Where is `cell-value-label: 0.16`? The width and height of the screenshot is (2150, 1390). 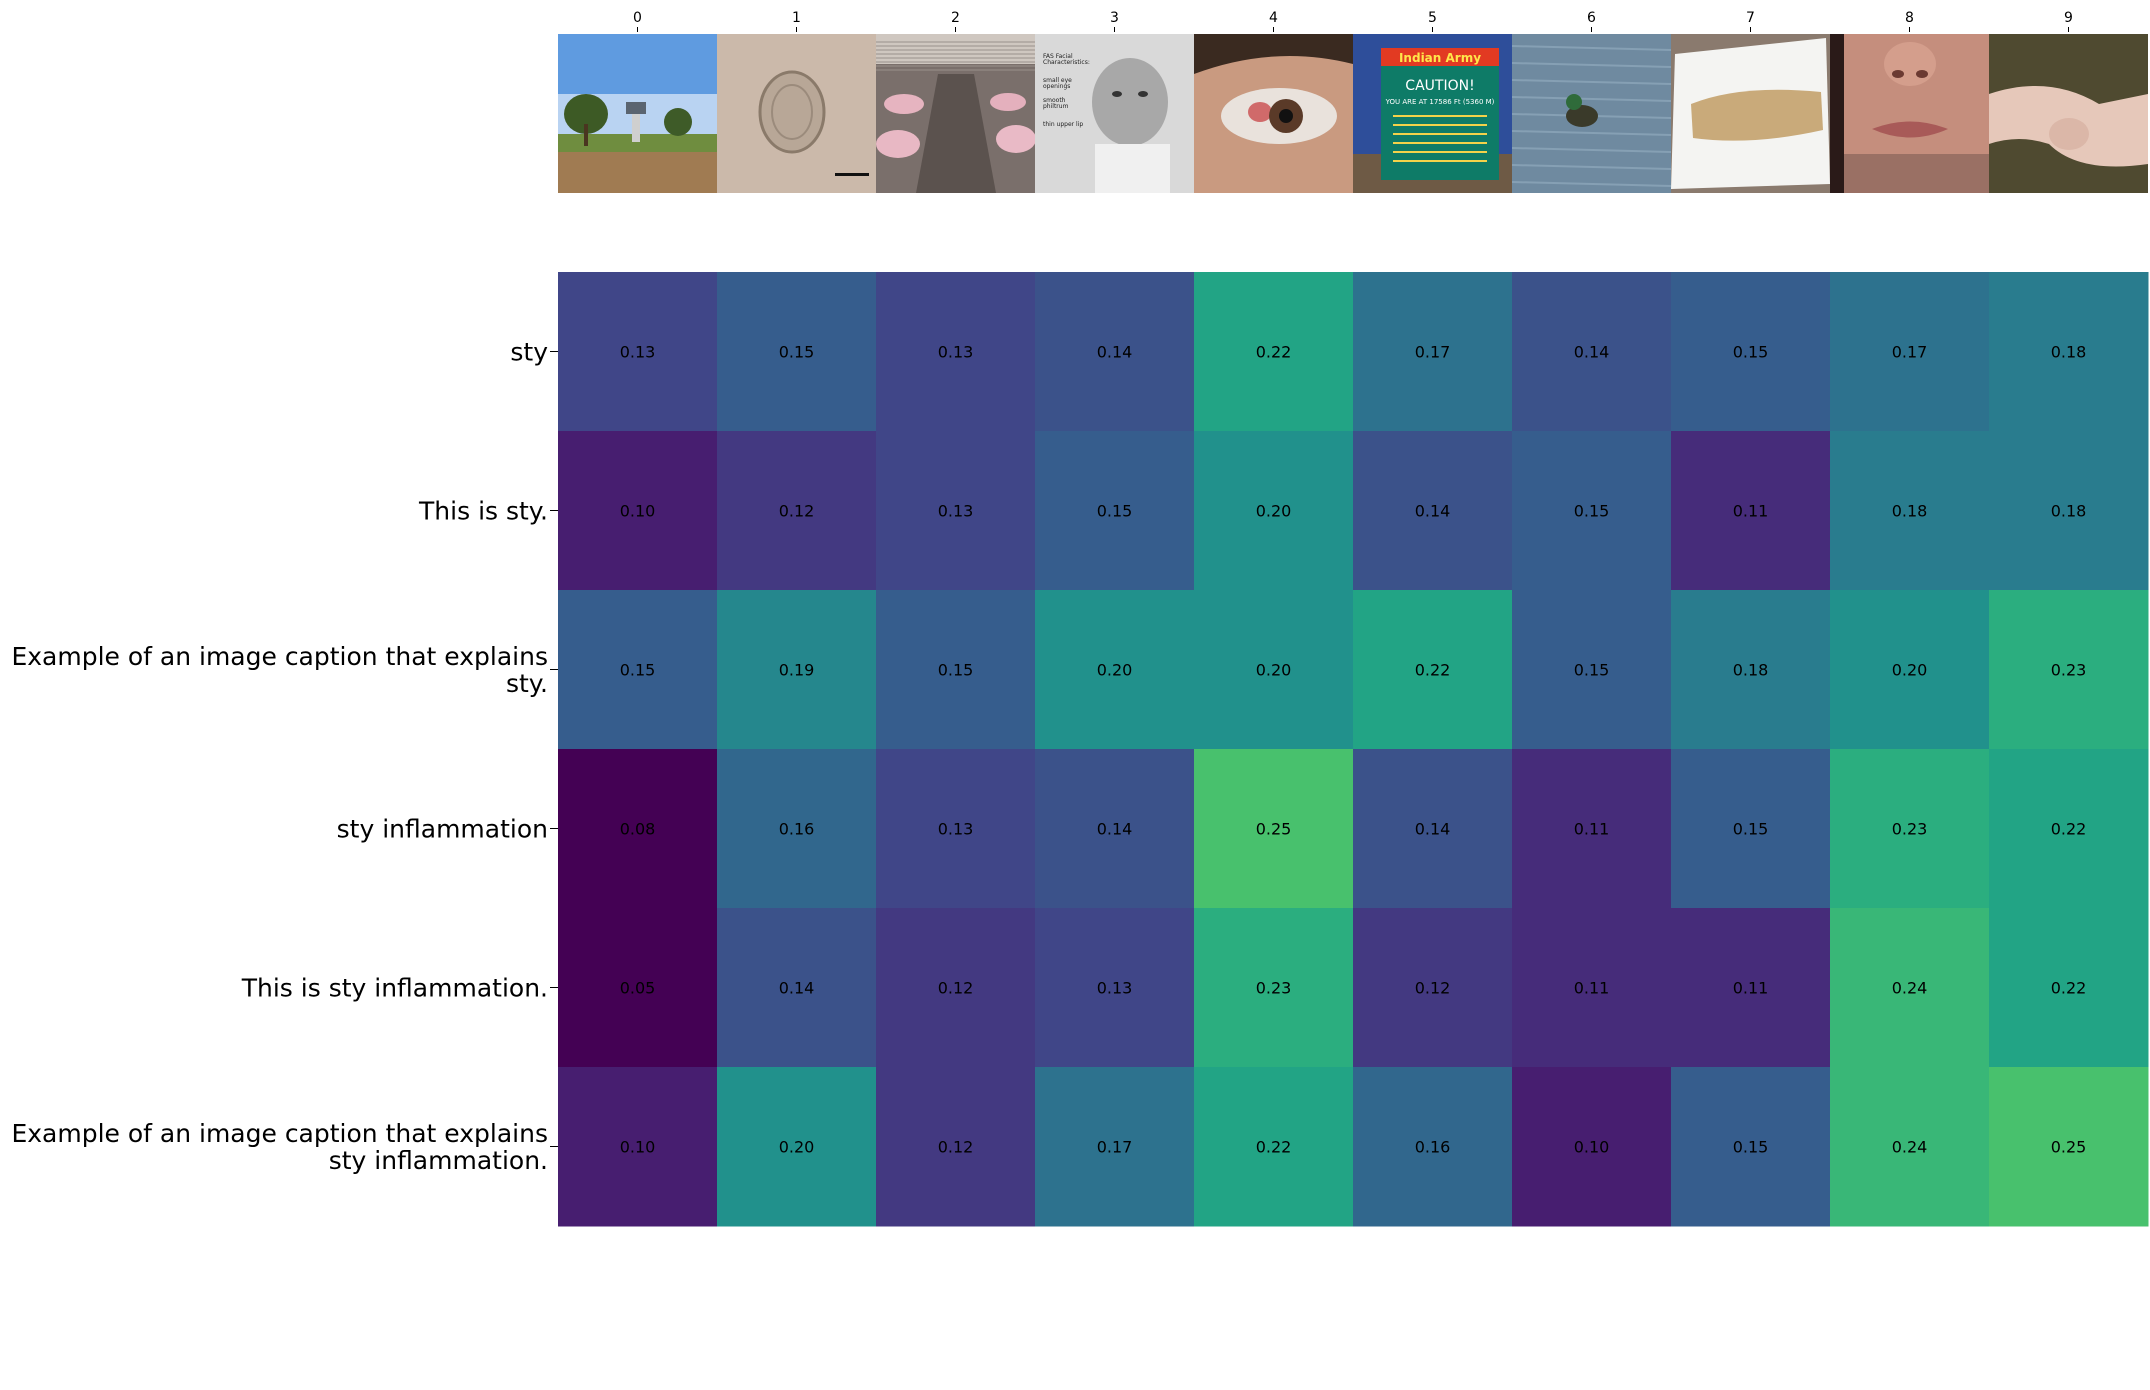
cell-value-label: 0.16 is located at coordinates (1433, 1147).